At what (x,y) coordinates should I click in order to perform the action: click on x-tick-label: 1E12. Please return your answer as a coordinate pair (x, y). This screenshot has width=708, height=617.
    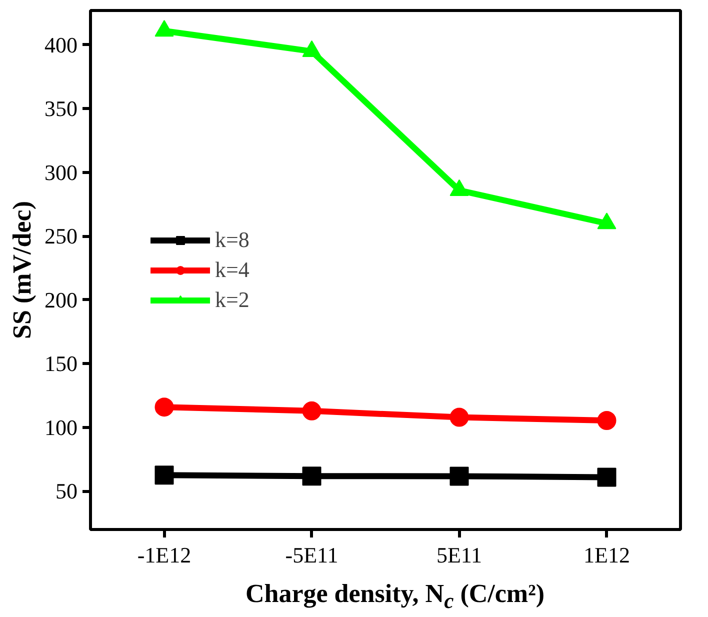
    Looking at the image, I should click on (607, 555).